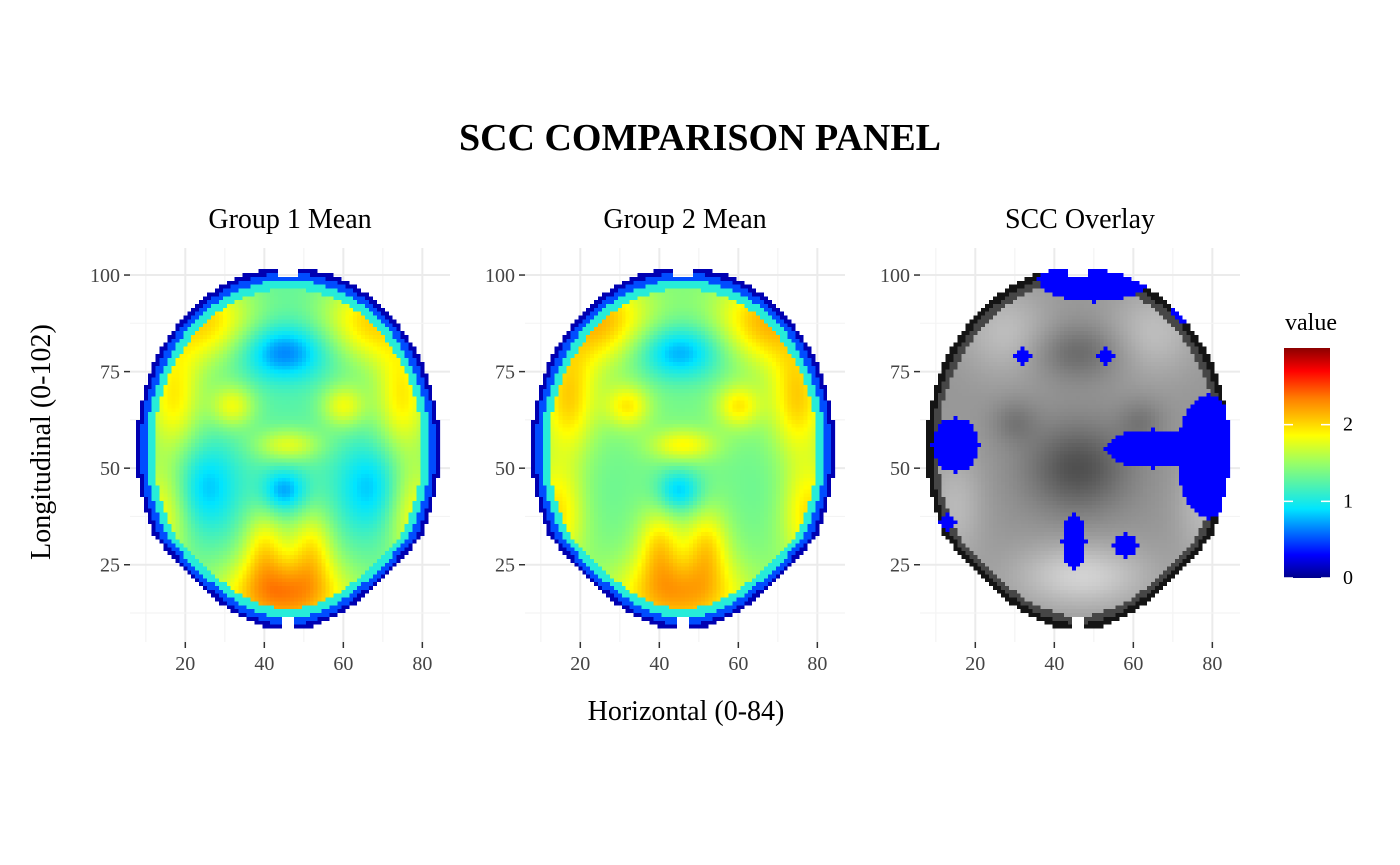 This screenshot has height=865, width=1400. I want to click on panel-group-1-mean: Group 1 Mean 20 40 60 80 25 50 75 100, so click(270, 439).